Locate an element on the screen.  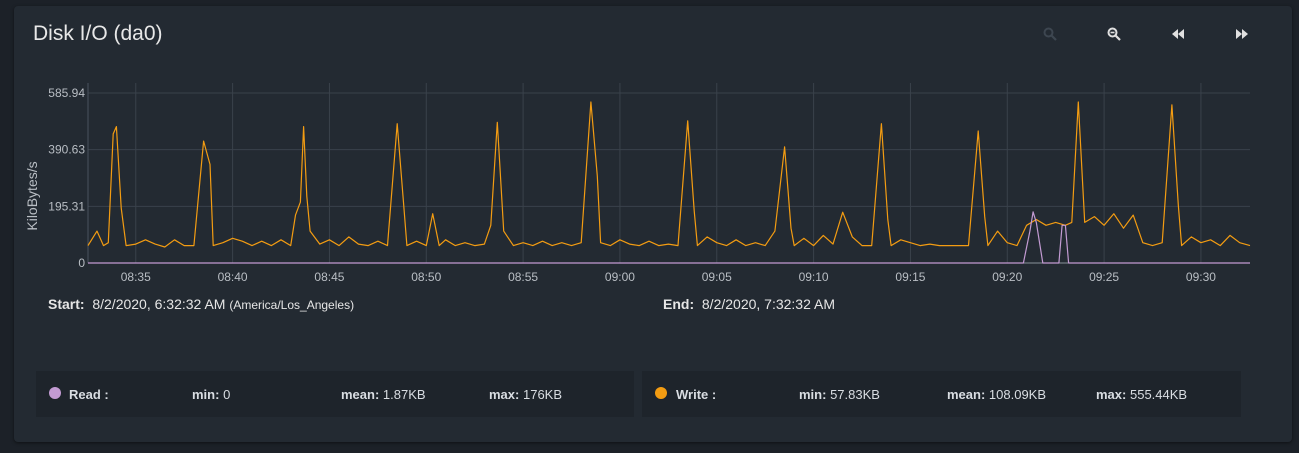
zoom-out-icon is located at coordinates (1114, 34).